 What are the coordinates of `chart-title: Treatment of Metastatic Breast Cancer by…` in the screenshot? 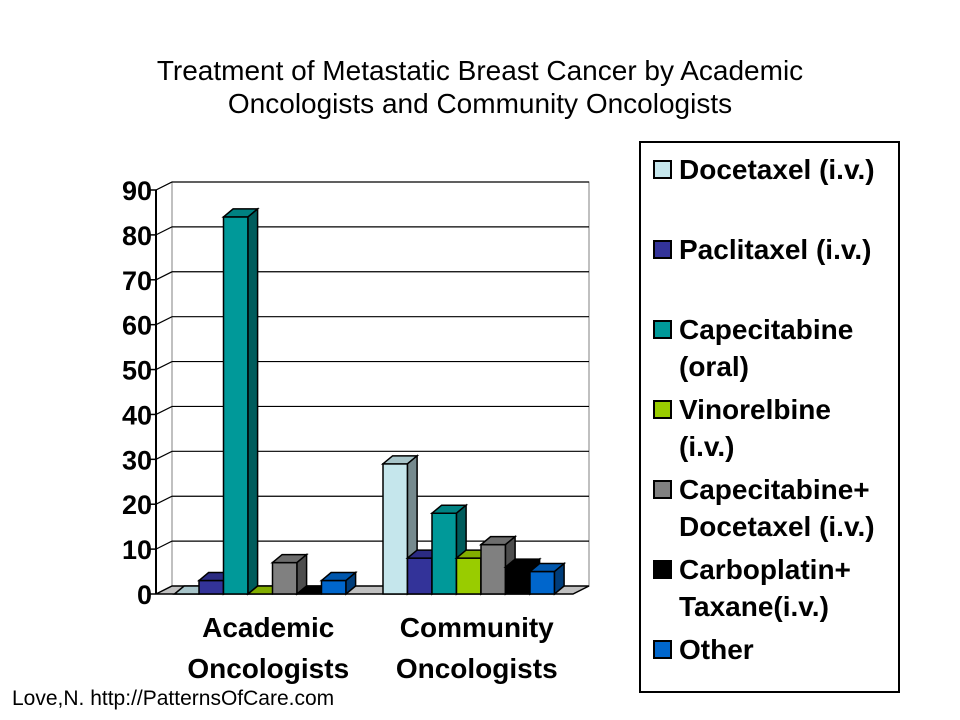 It's located at (480, 87).